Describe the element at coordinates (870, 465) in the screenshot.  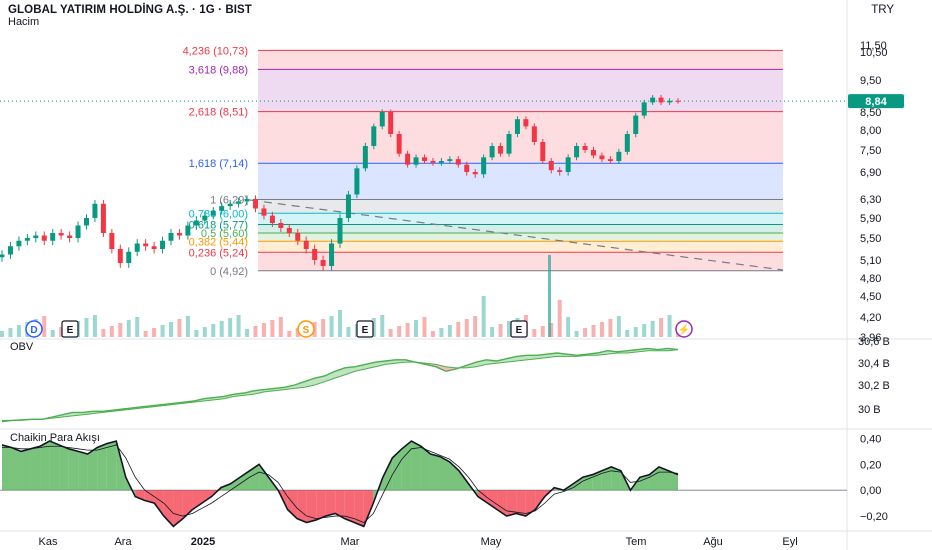
I see `cmf-axis-tick: 0,20` at that location.